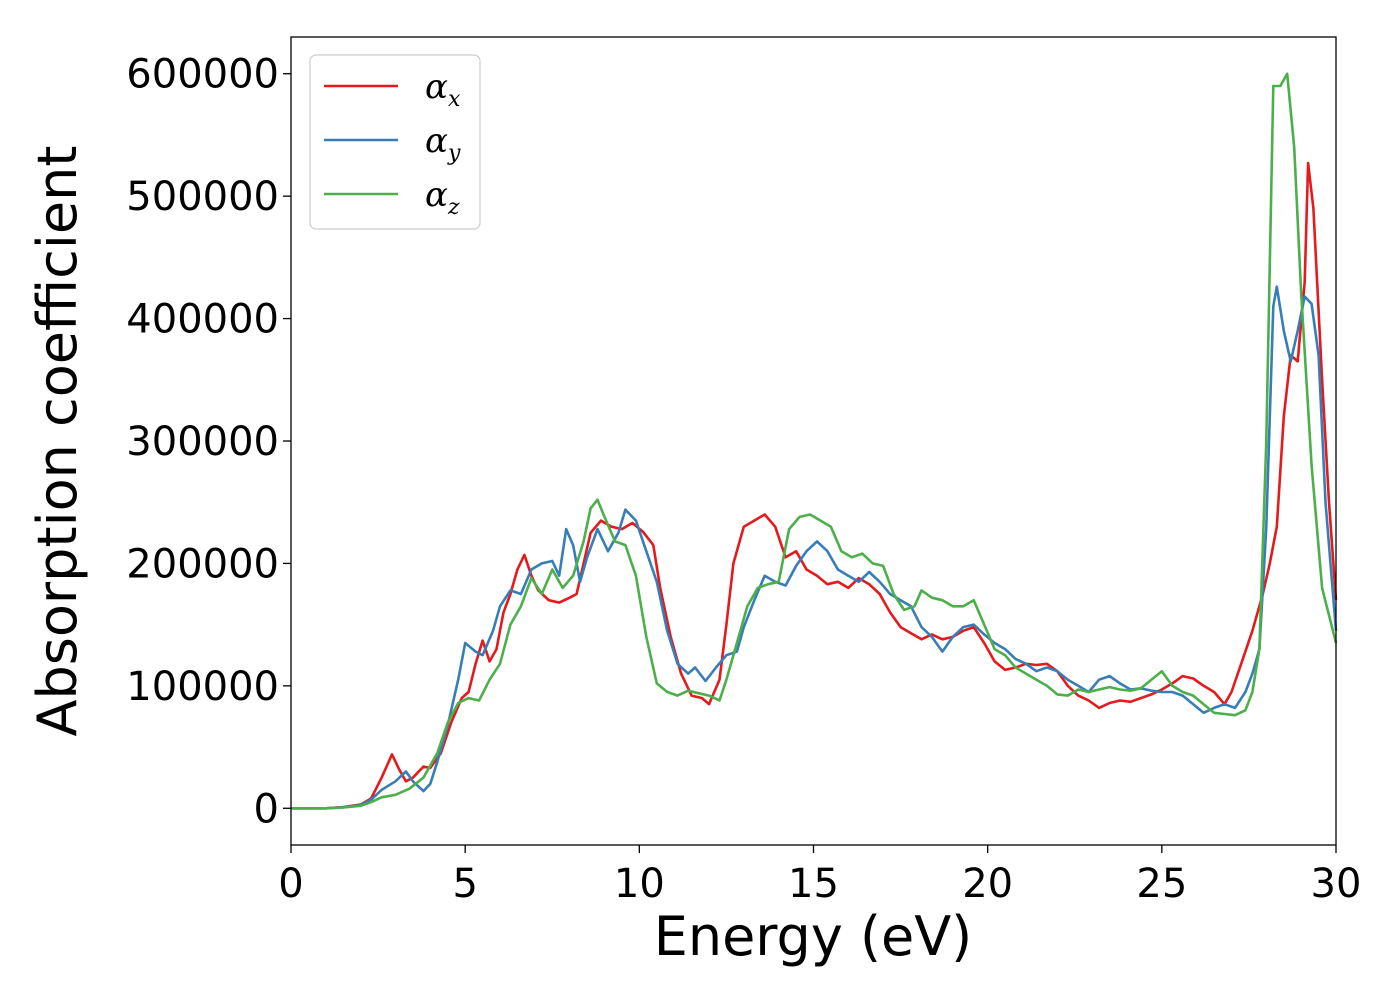  I want to click on x-axis-ticks: 0 5 10 15 20 25 30, so click(819, 876).